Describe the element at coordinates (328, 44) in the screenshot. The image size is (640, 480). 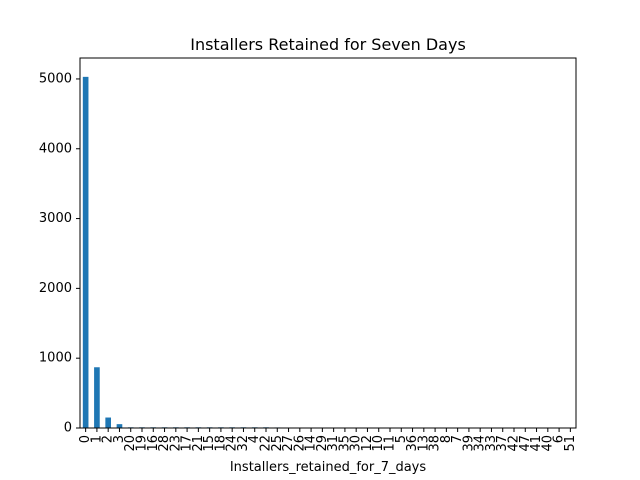
I see `chart-title: Installers Retained for Seven Days` at that location.